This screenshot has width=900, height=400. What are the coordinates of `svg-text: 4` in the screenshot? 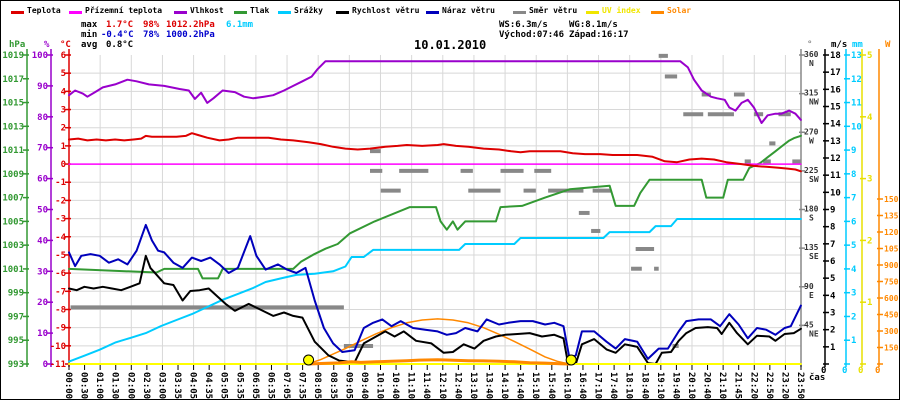 It's located at (870, 118).